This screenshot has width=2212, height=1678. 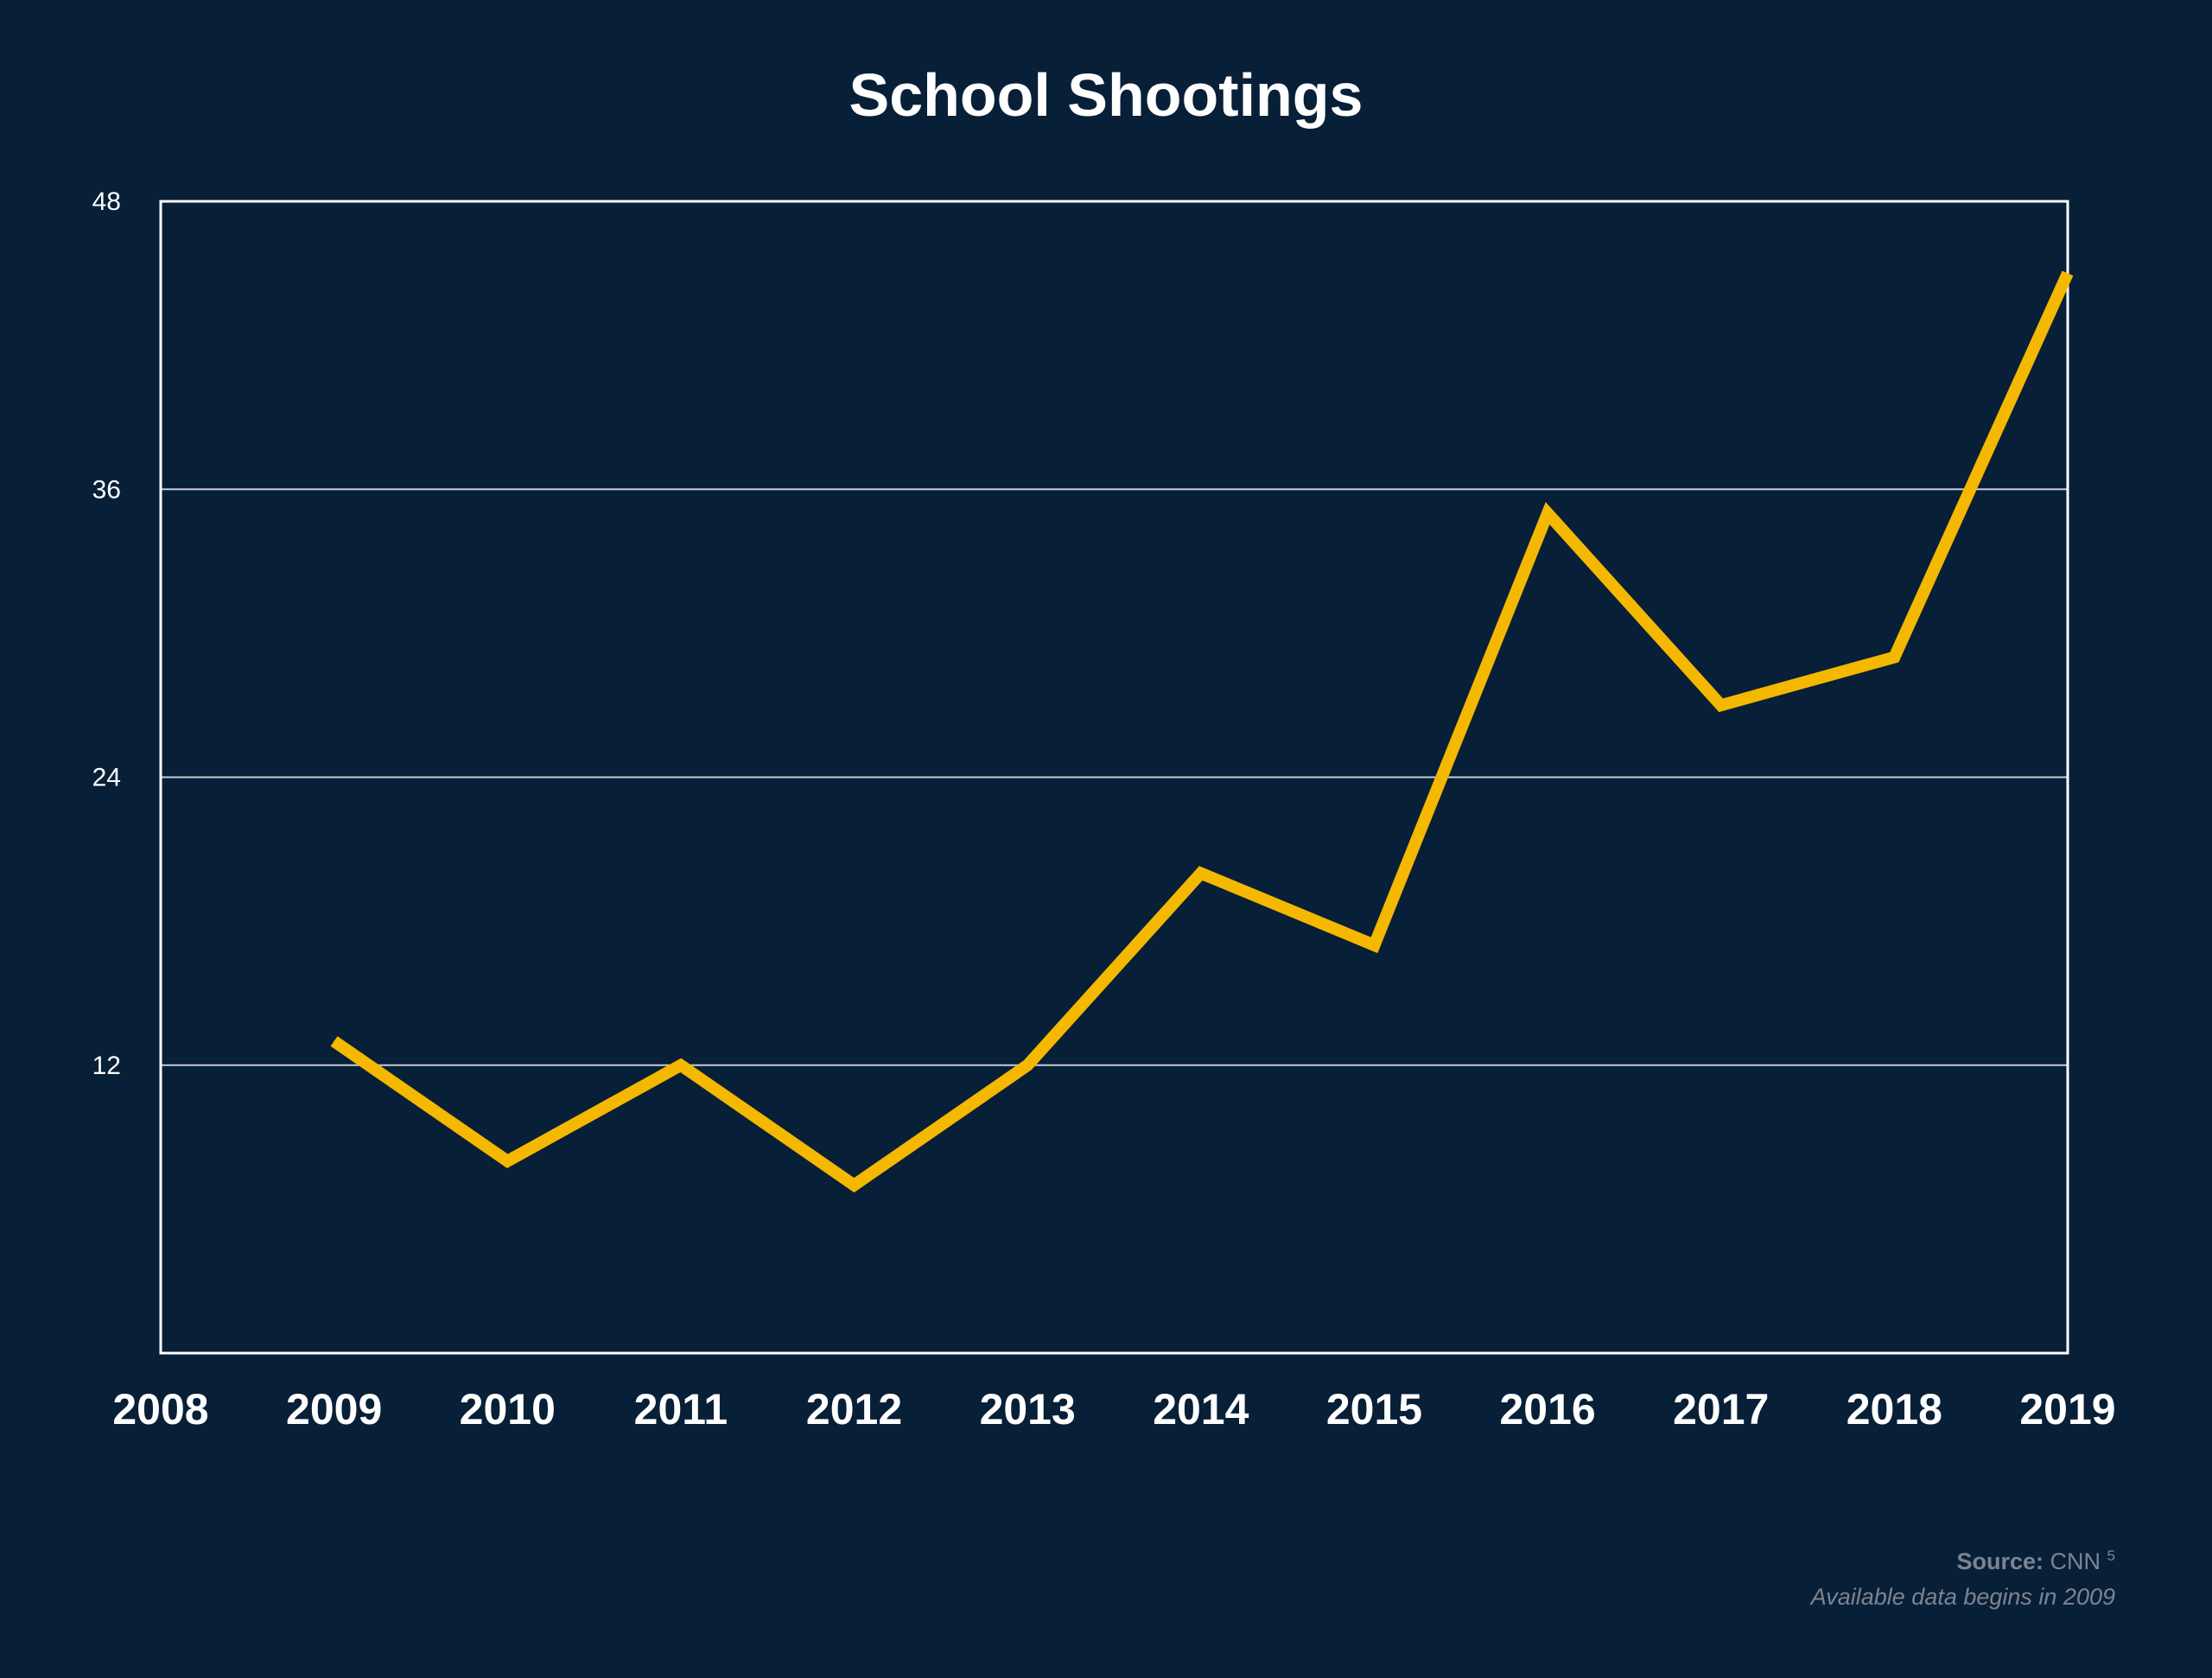 What do you see at coordinates (106, 490) in the screenshot?
I see `y-tick-label: 36` at bounding box center [106, 490].